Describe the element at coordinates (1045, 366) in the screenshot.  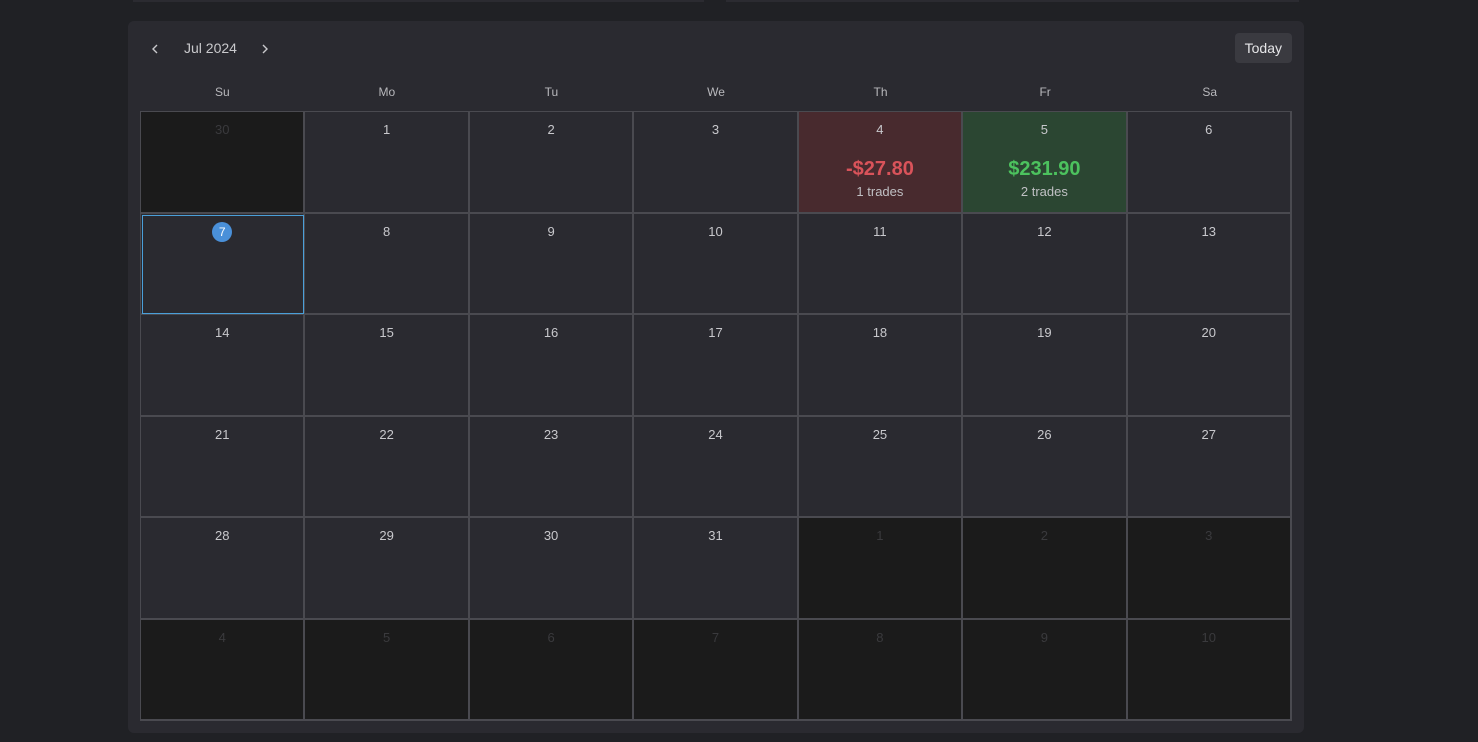
I see `day-cell: 19` at that location.